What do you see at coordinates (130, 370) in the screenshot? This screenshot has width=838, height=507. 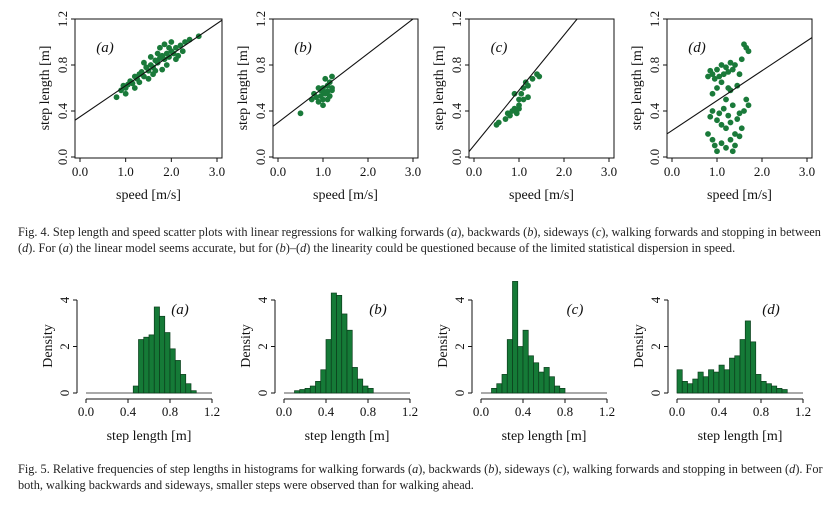 I see `histogram-panel-a: 0.0 0.4 0.8 1.2 0 2 4 step length [m] Density (a)` at bounding box center [130, 370].